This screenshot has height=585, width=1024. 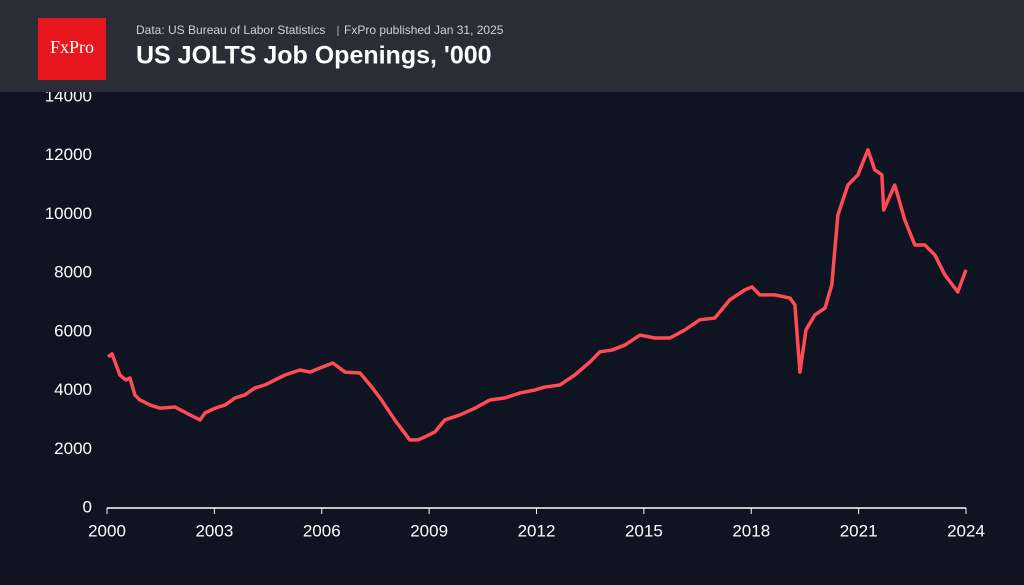 I want to click on published: FxPro published Jan 31, 2025, so click(x=424, y=30).